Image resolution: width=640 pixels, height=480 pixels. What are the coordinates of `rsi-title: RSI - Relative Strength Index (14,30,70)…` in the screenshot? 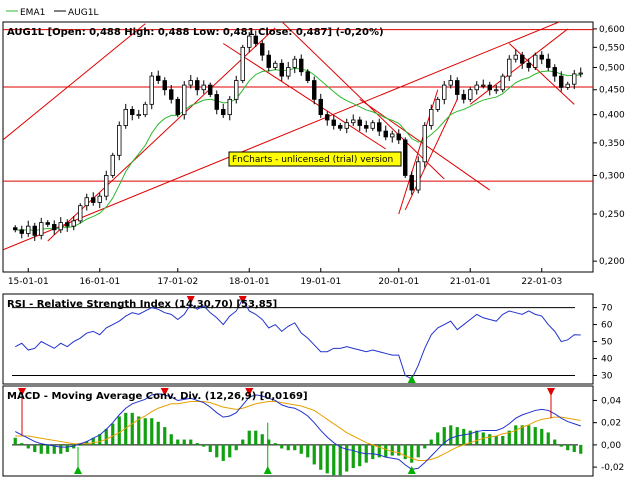 It's located at (142, 304).